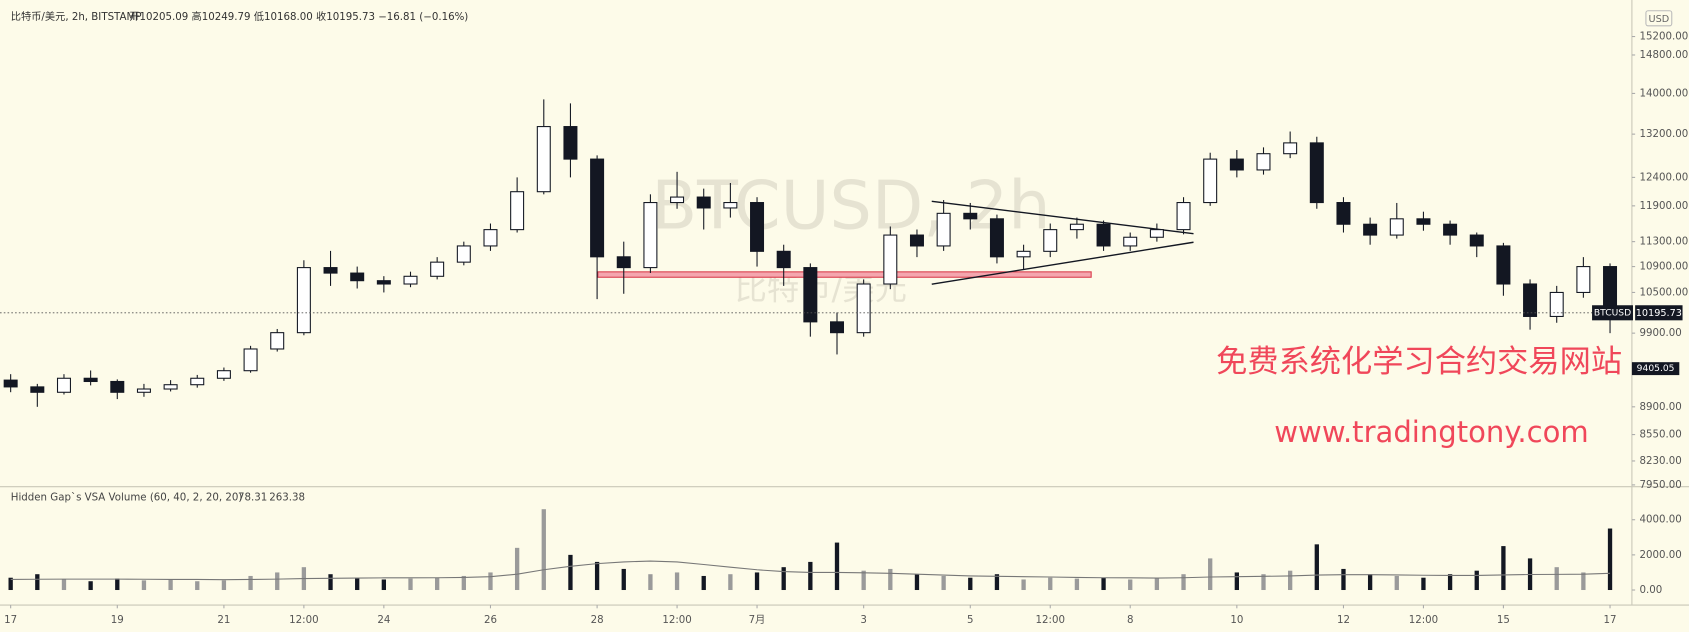  I want to click on y-tick-label: 11900.00, so click(1663, 206).